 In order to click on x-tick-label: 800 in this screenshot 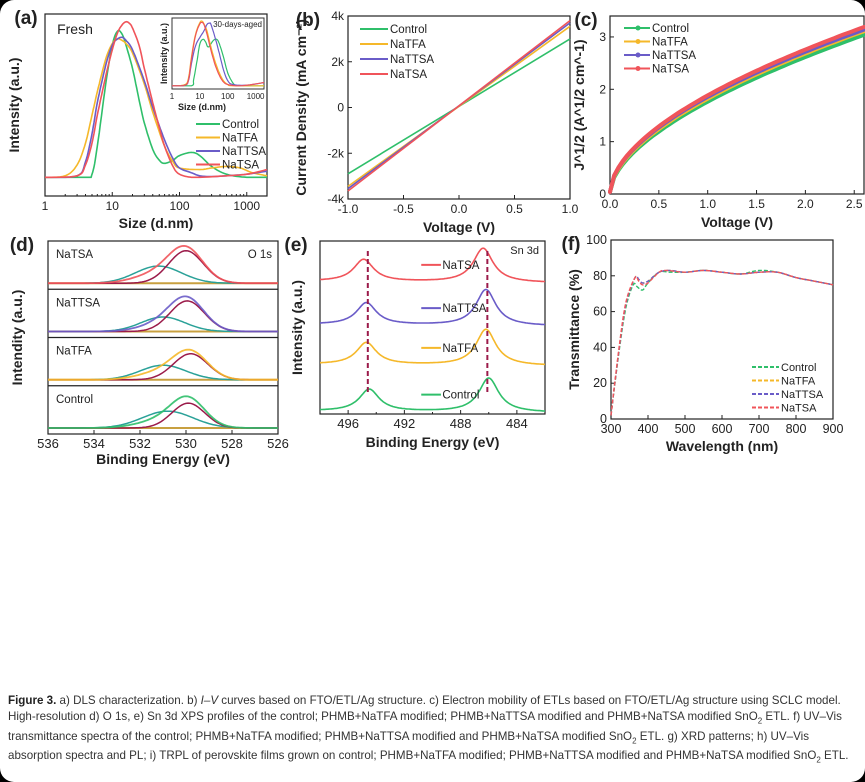, I will do `click(796, 429)`.